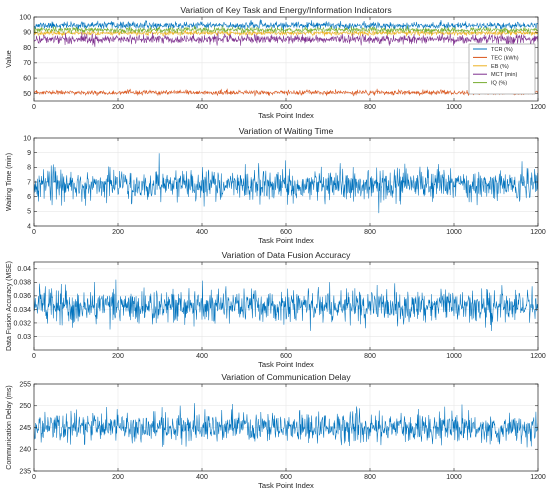  What do you see at coordinates (9, 427) in the screenshot?
I see `y-axis-label: Communication Delay (ms)` at bounding box center [9, 427].